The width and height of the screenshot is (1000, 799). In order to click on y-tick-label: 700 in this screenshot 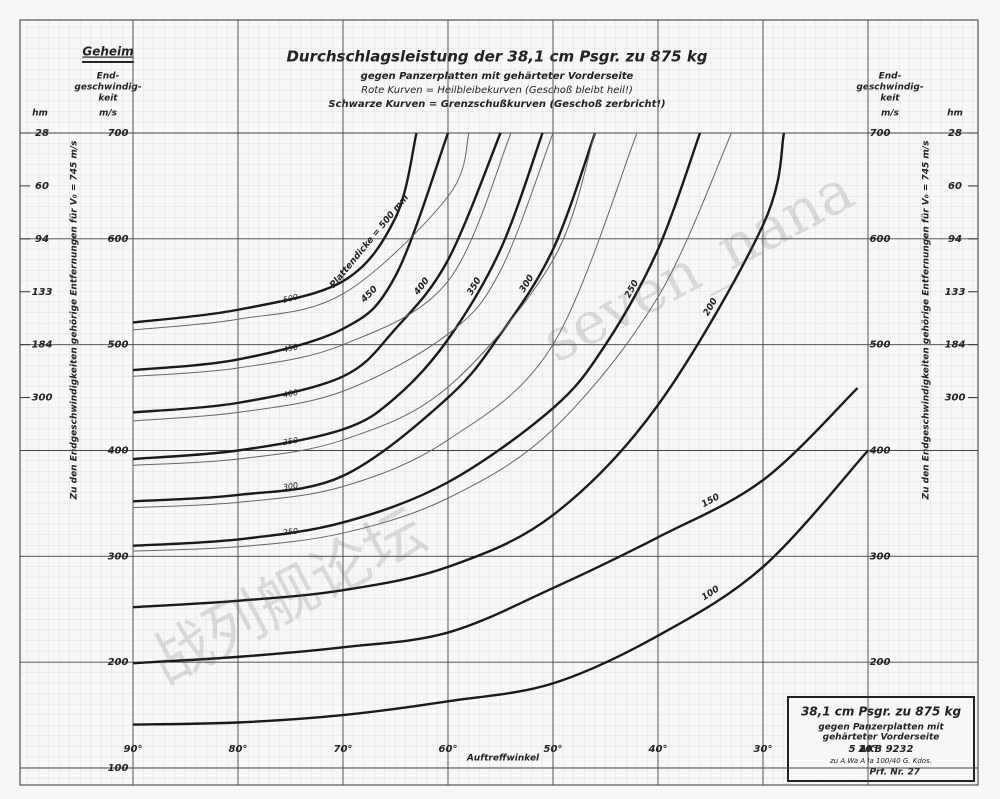, I will do `click(118, 133)`.